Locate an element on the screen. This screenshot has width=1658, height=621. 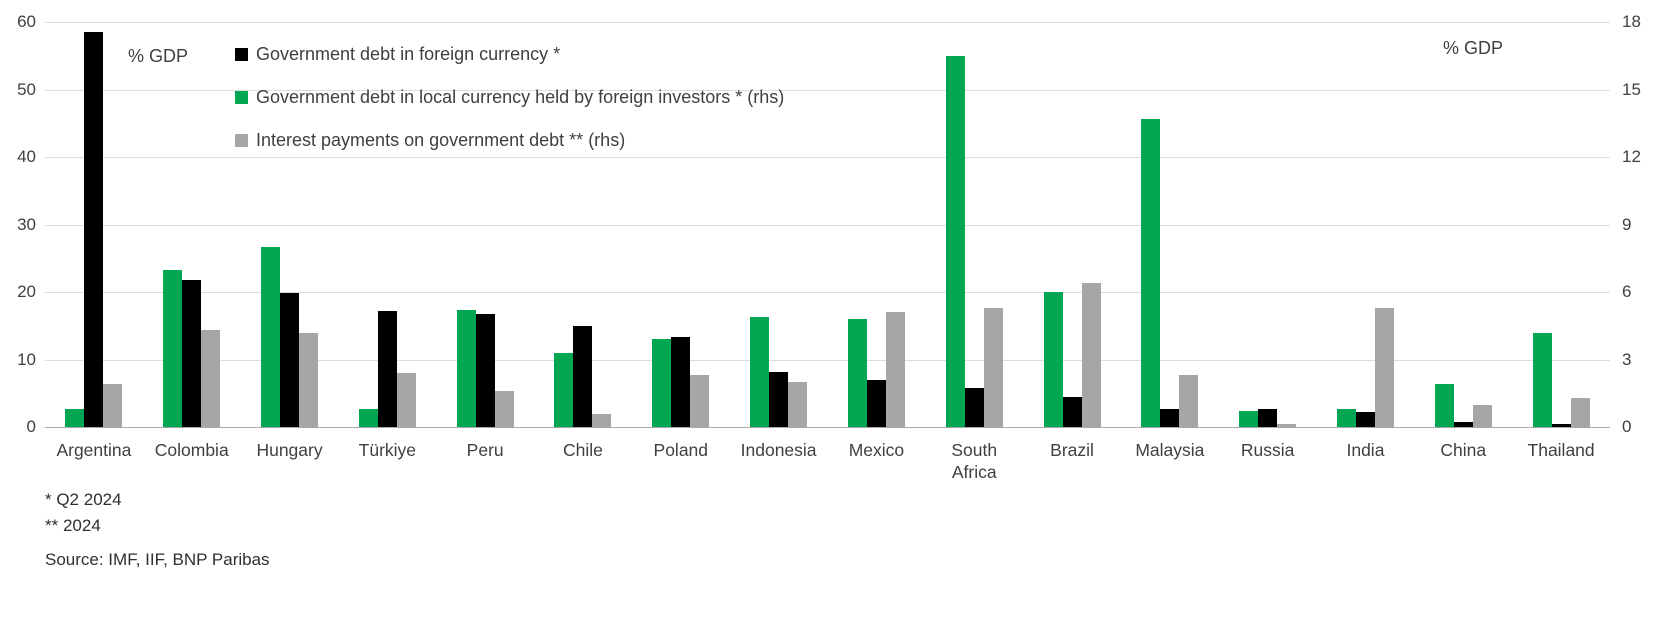
x-axis-label-text: Peru is located at coordinates (485, 450).